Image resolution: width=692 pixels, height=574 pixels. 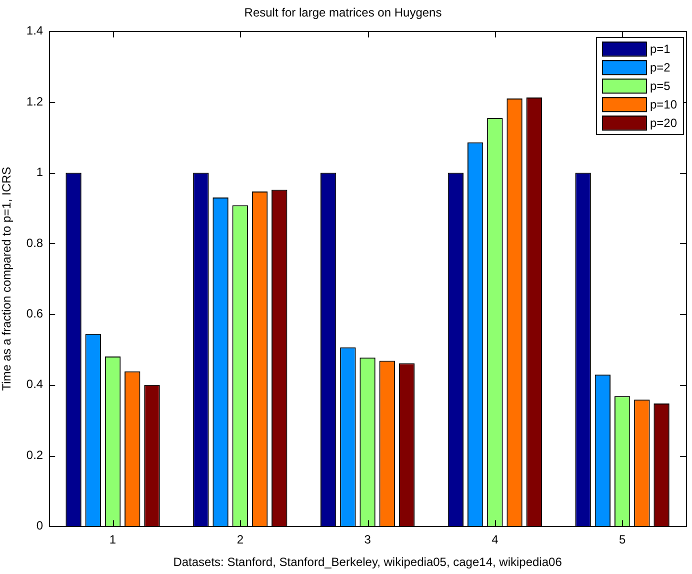 I want to click on y-tick-label: 1.4, so click(x=35, y=31).